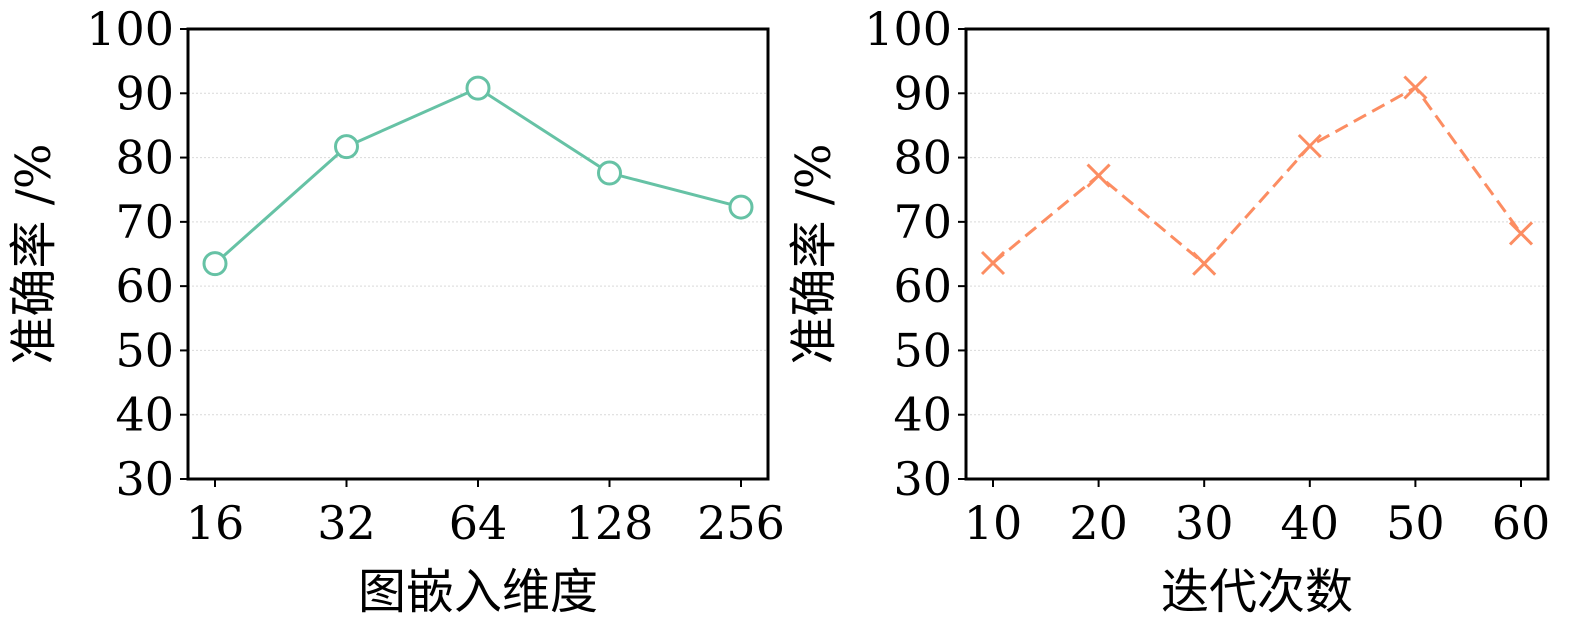  Describe the element at coordinates (478, 523) in the screenshot. I see `x-tick-label: 64` at that location.